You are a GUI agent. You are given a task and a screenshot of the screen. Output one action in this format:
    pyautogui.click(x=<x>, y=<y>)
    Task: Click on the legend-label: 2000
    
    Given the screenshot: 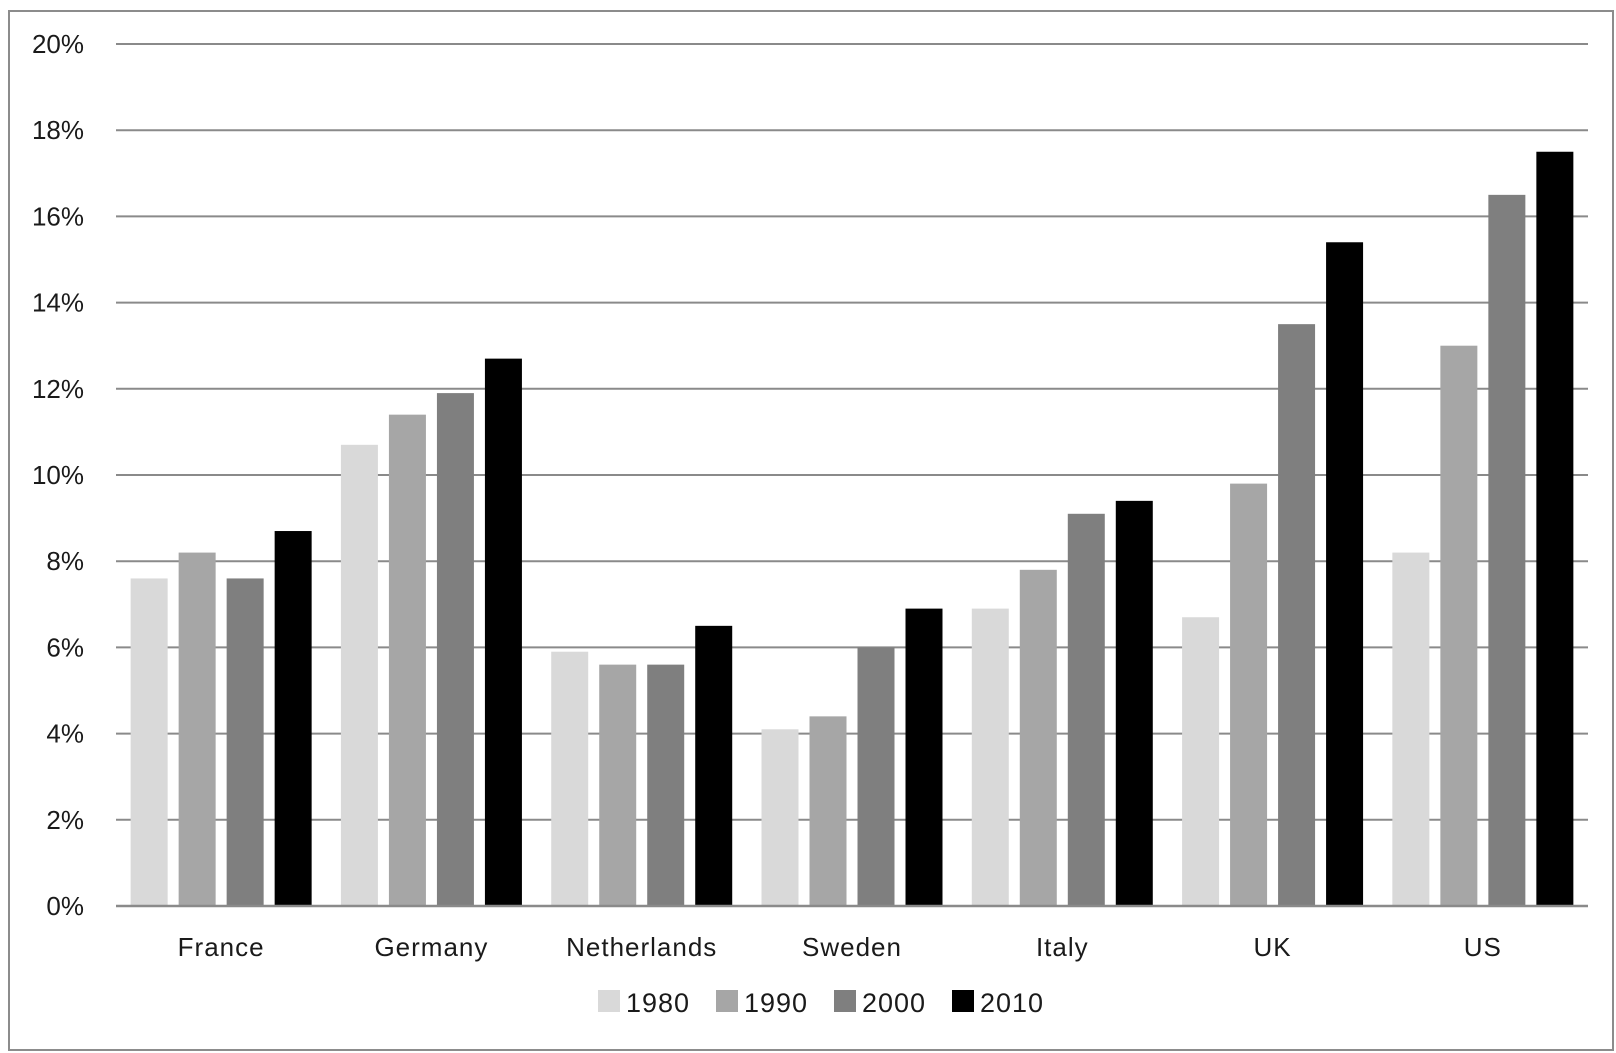 What is the action you would take?
    pyautogui.click(x=894, y=1003)
    